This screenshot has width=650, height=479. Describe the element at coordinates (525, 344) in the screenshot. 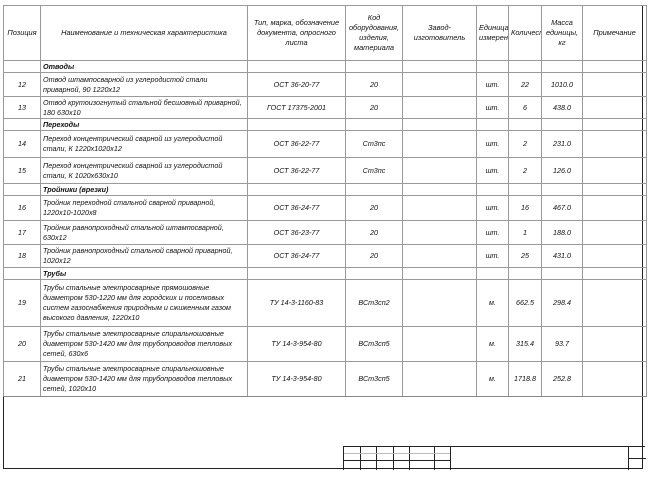

I see `cell-qty: 315.4` at that location.